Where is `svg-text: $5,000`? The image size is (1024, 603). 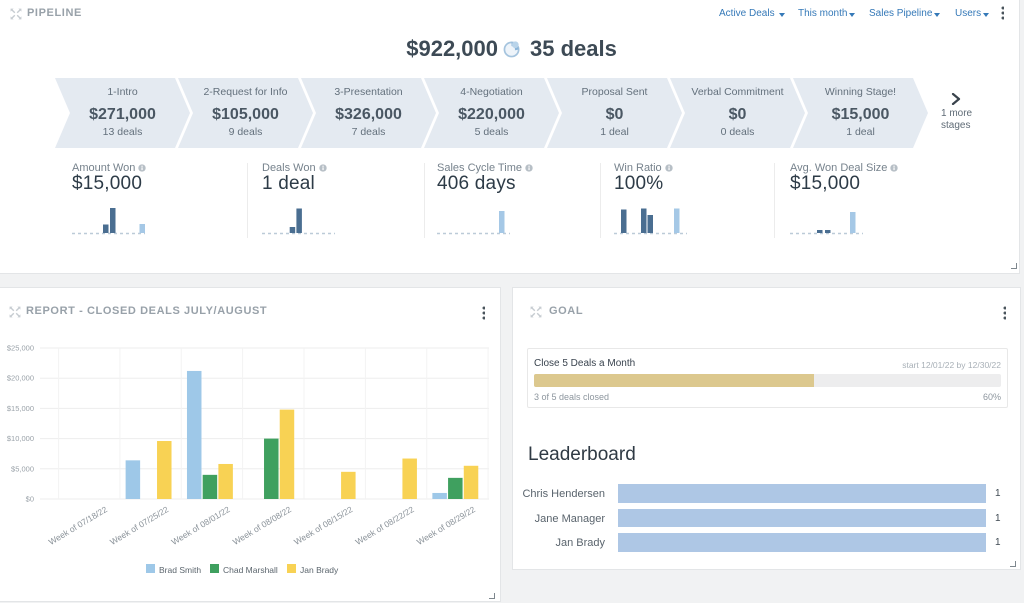
svg-text: $5,000 is located at coordinates (22, 468).